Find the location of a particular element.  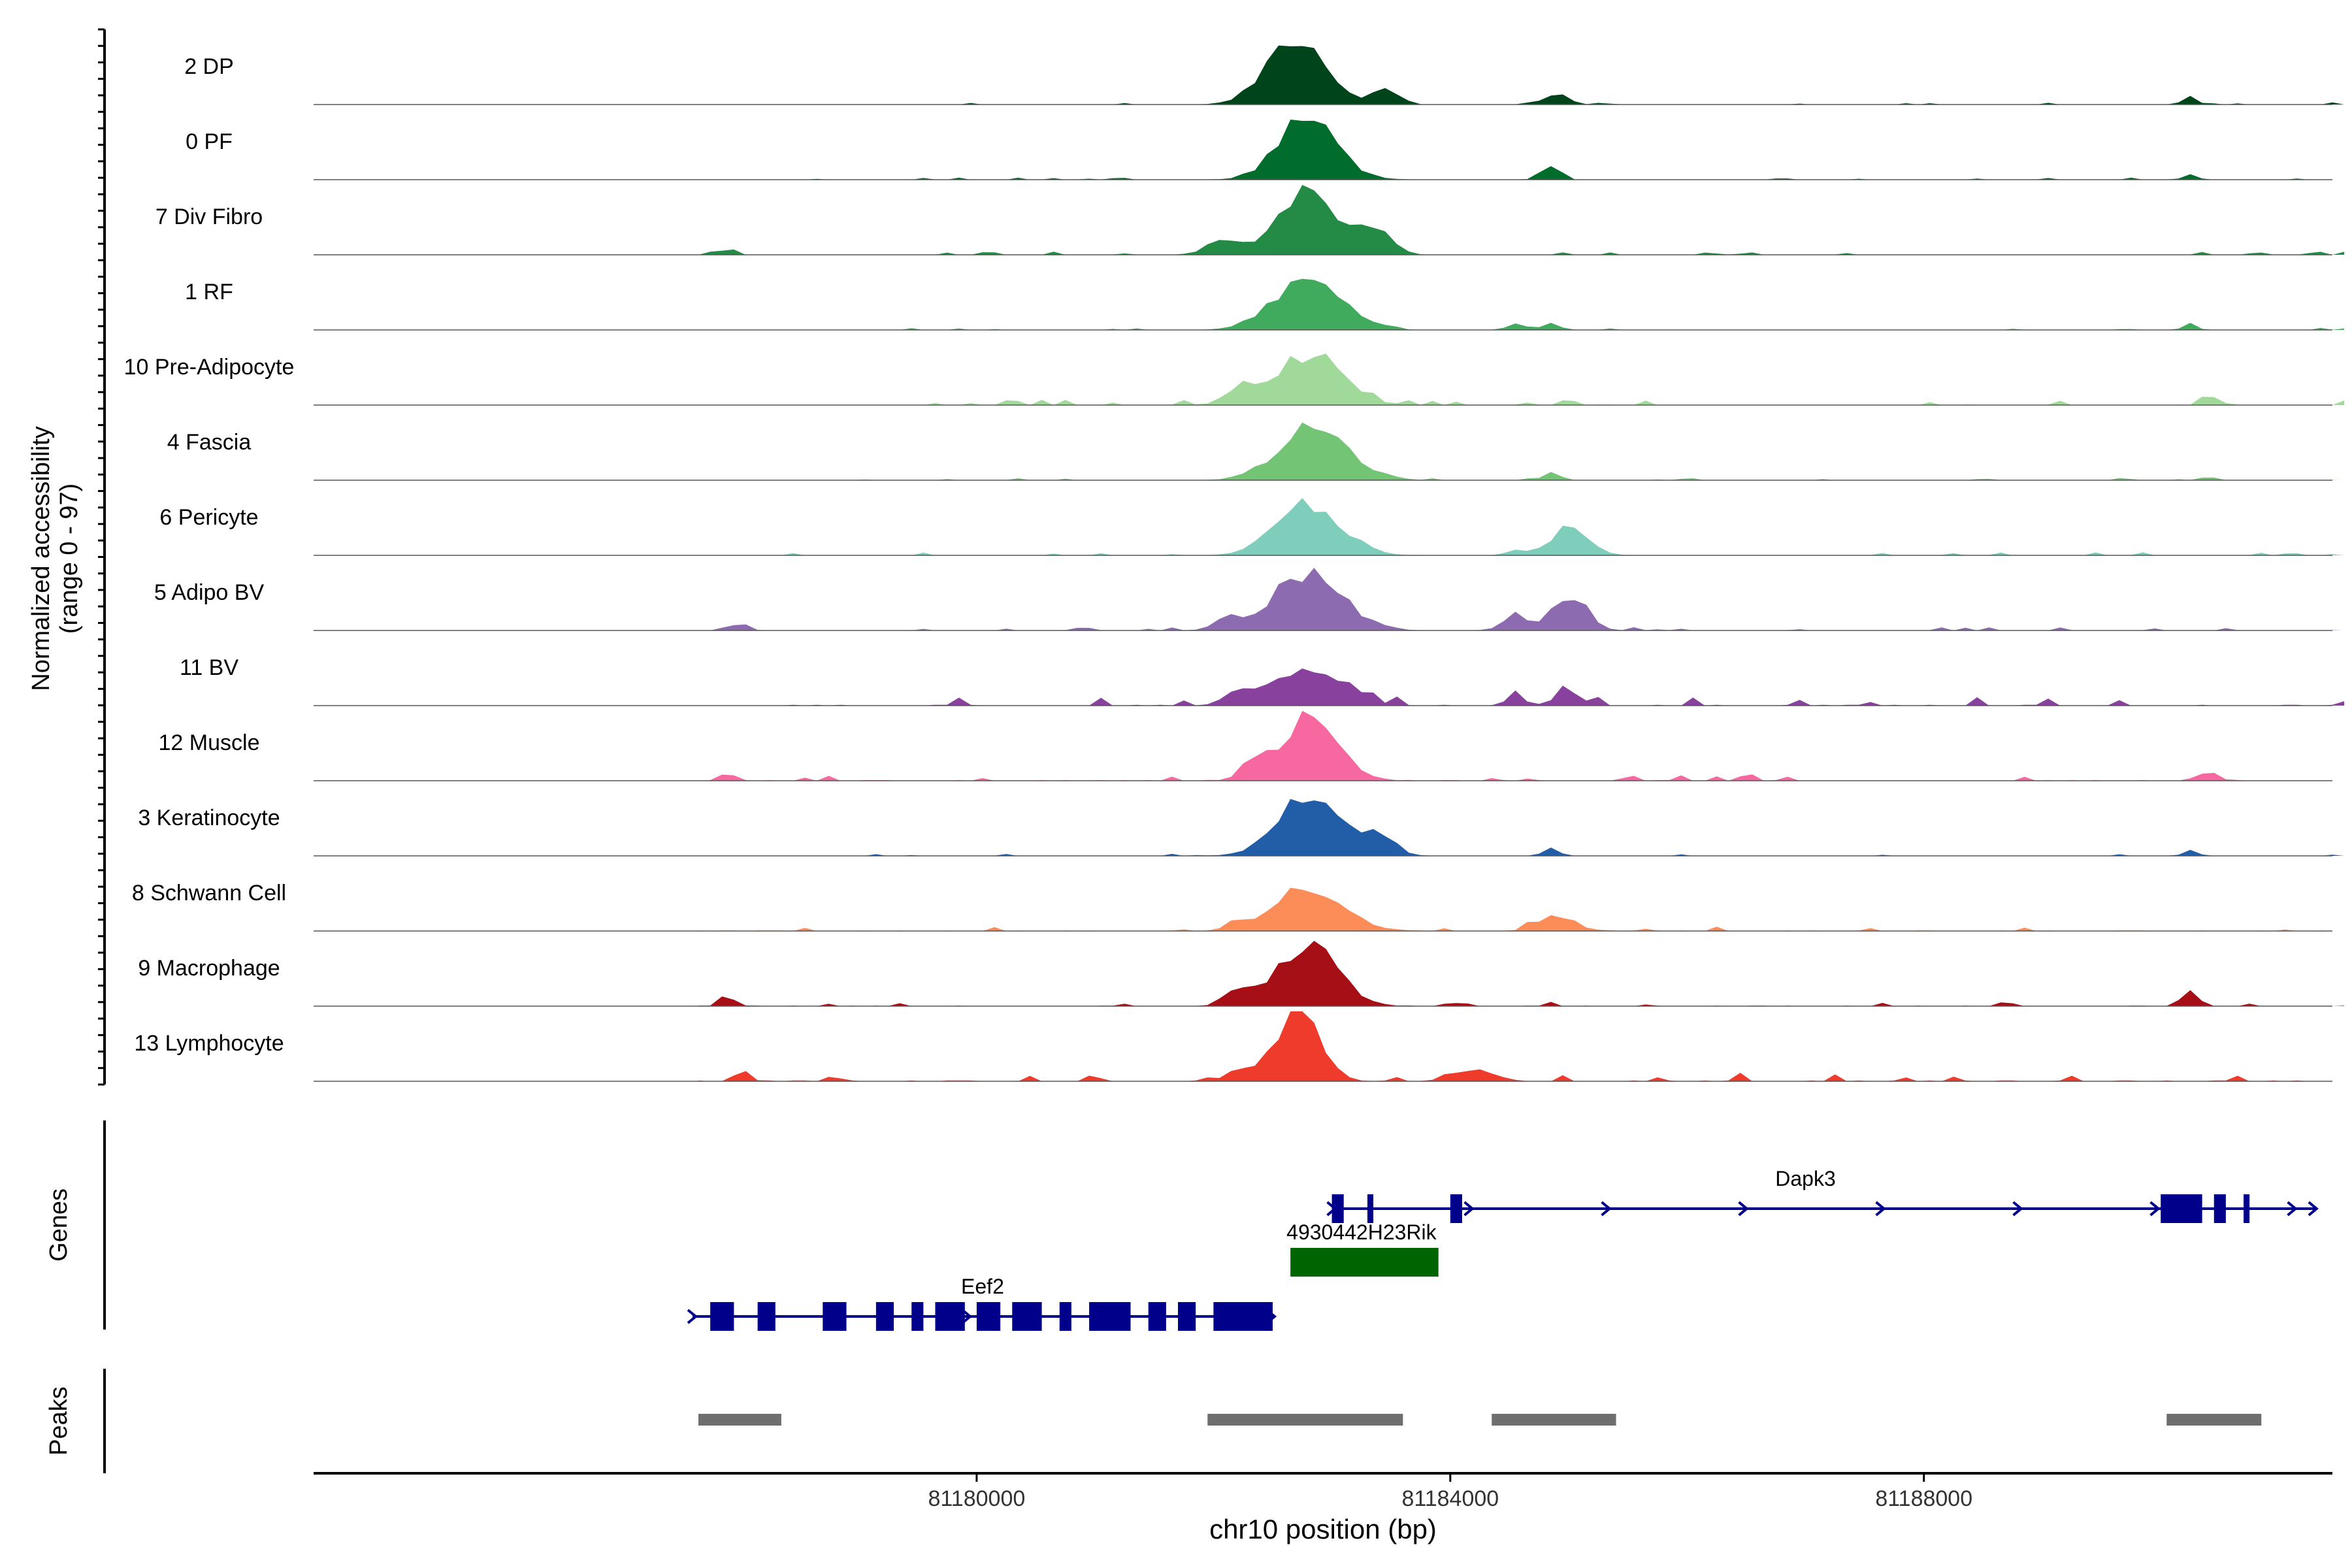

gene-dapk3: Dapk3 is located at coordinates (1822, 1195).